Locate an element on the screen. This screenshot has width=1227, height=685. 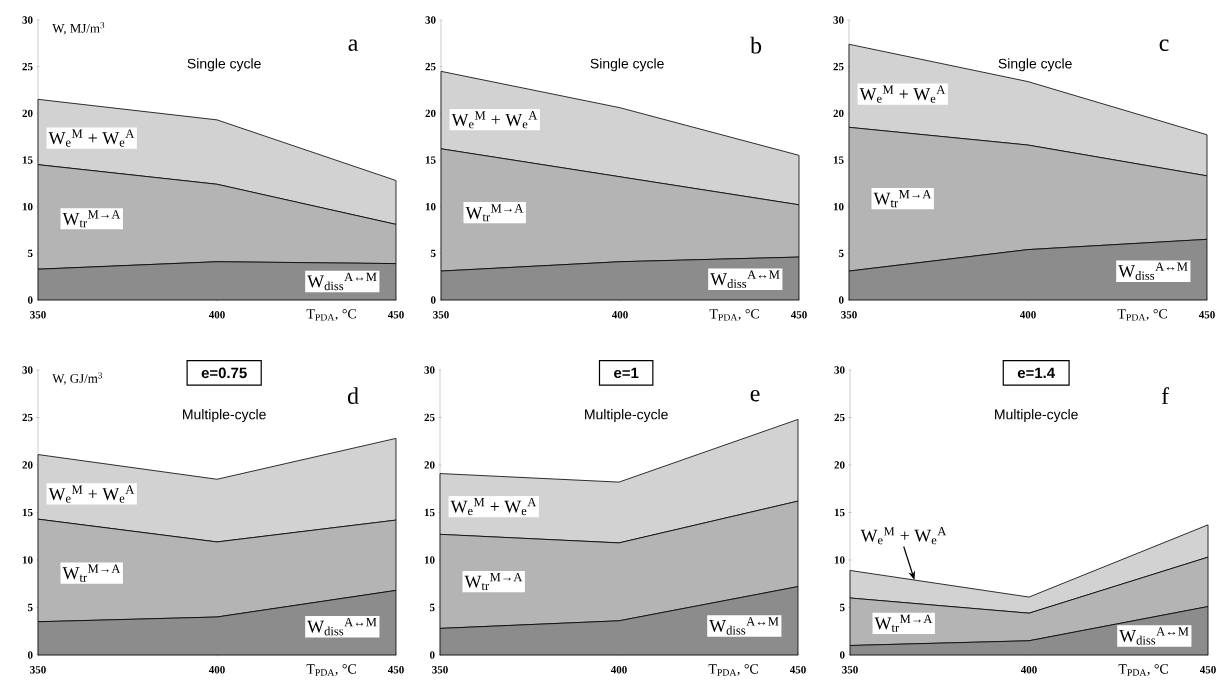
annotation: f is located at coordinates (1165, 396).